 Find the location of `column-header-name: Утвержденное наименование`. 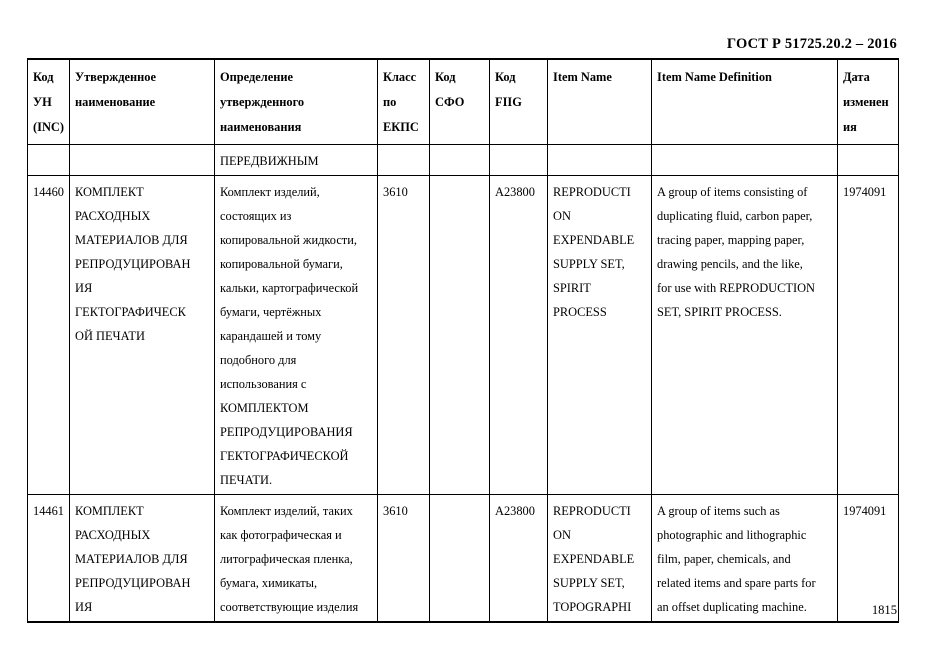

column-header-name: Утвержденное наименование is located at coordinates (142, 101).